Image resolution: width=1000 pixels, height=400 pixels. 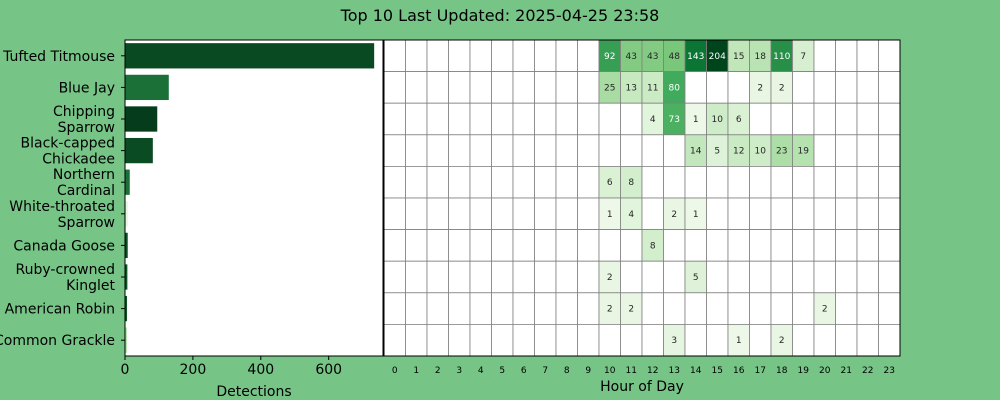 I want to click on species-label-line: Blue Jay, so click(x=87, y=88).